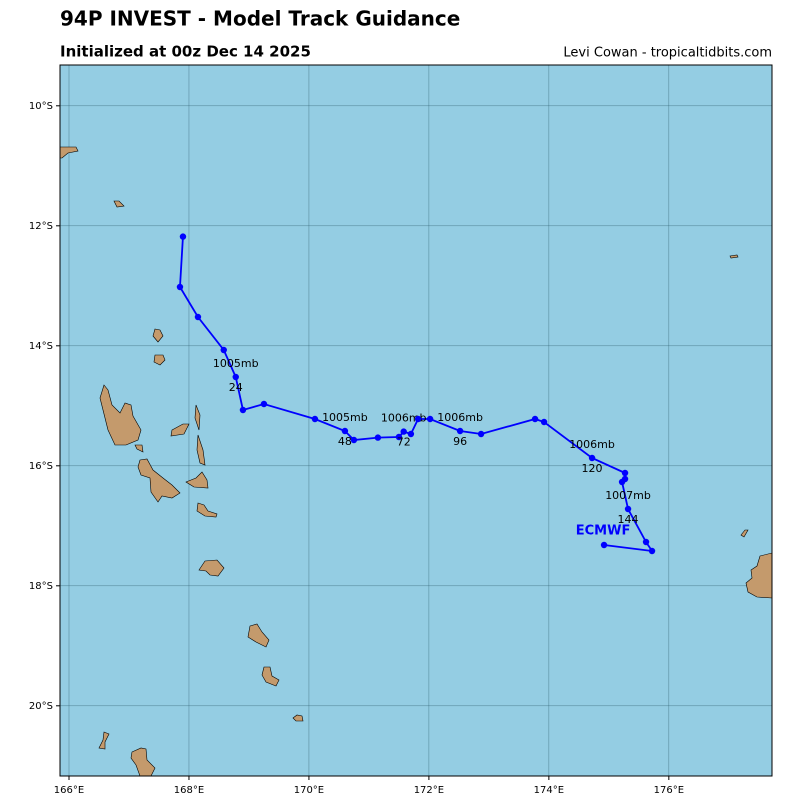  Describe the element at coordinates (460, 441) in the screenshot. I see `hour-label: 96` at that location.